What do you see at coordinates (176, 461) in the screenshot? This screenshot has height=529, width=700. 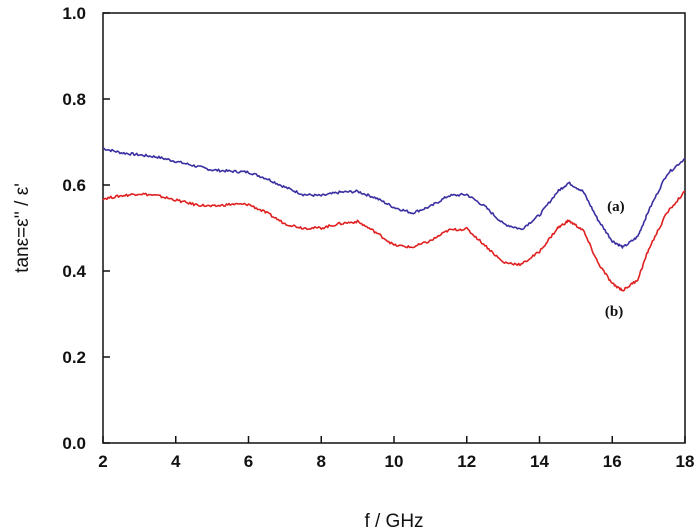 I see `x-tick-label: 4` at bounding box center [176, 461].